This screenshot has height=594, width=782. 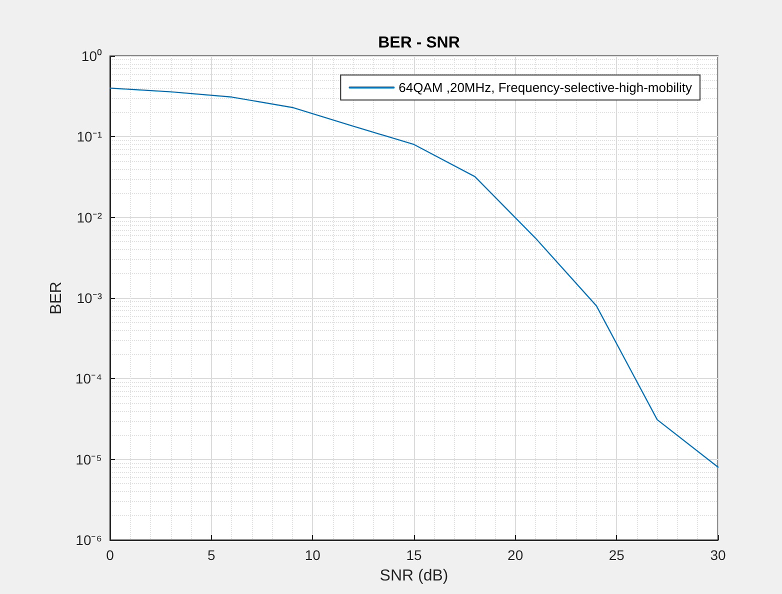 What do you see at coordinates (89, 459) in the screenshot?
I see `y-tick-label: 10⁻⁵` at bounding box center [89, 459].